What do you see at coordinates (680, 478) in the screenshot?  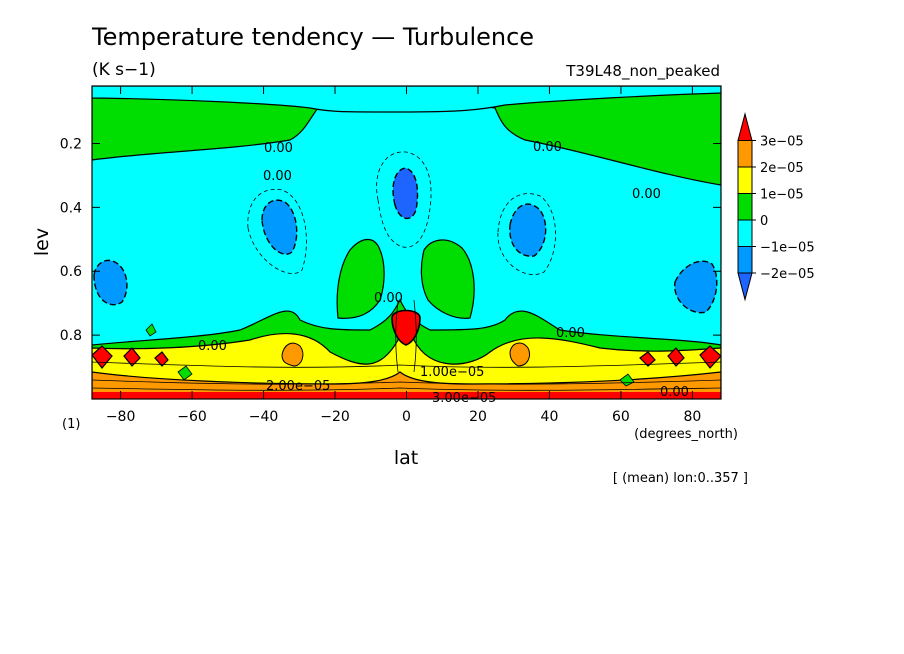 I see `footnote: [ (mean) lon:0..357 ]` at bounding box center [680, 478].